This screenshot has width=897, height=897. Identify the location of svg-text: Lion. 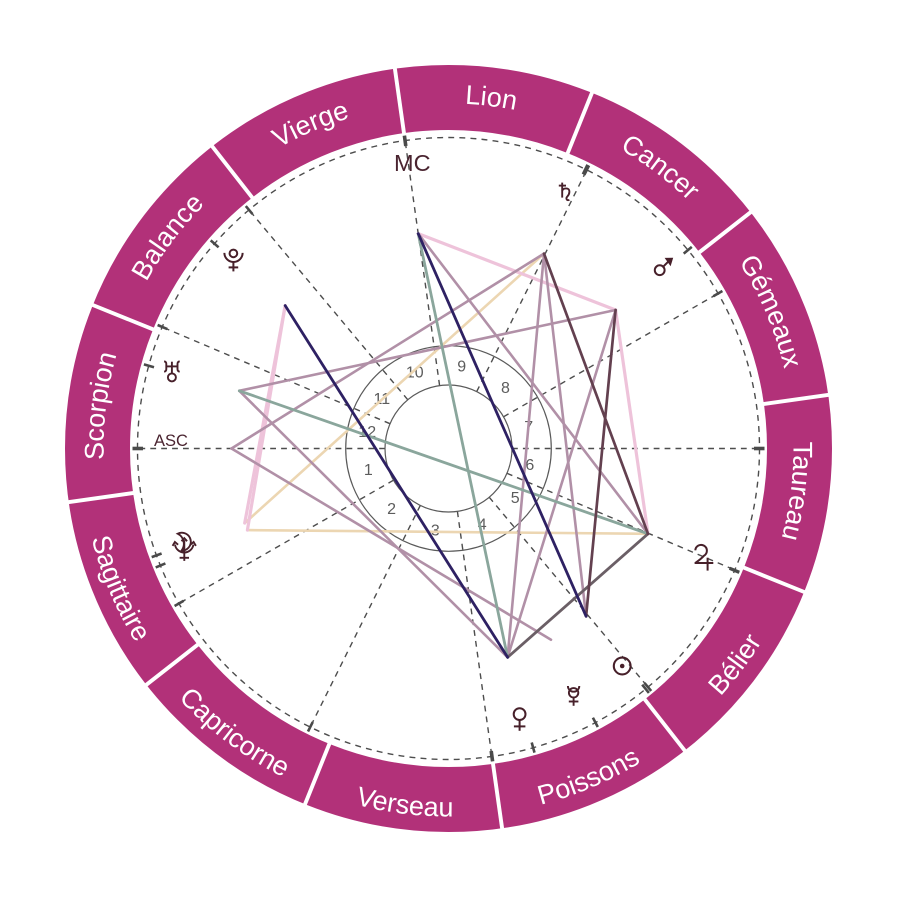
(491, 98).